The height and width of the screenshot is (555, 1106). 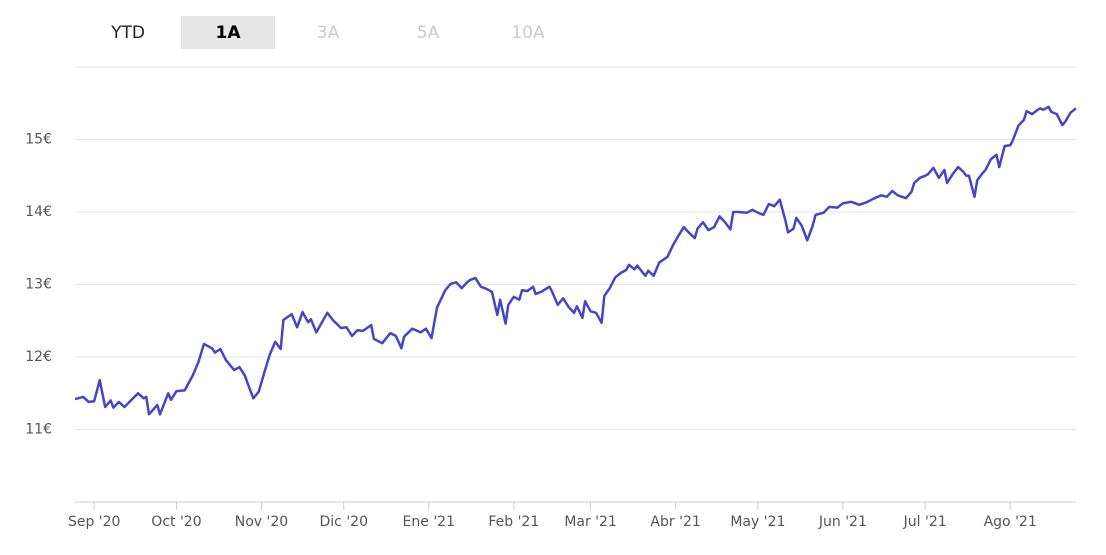 I want to click on range-button: 1A, so click(x=229, y=33).